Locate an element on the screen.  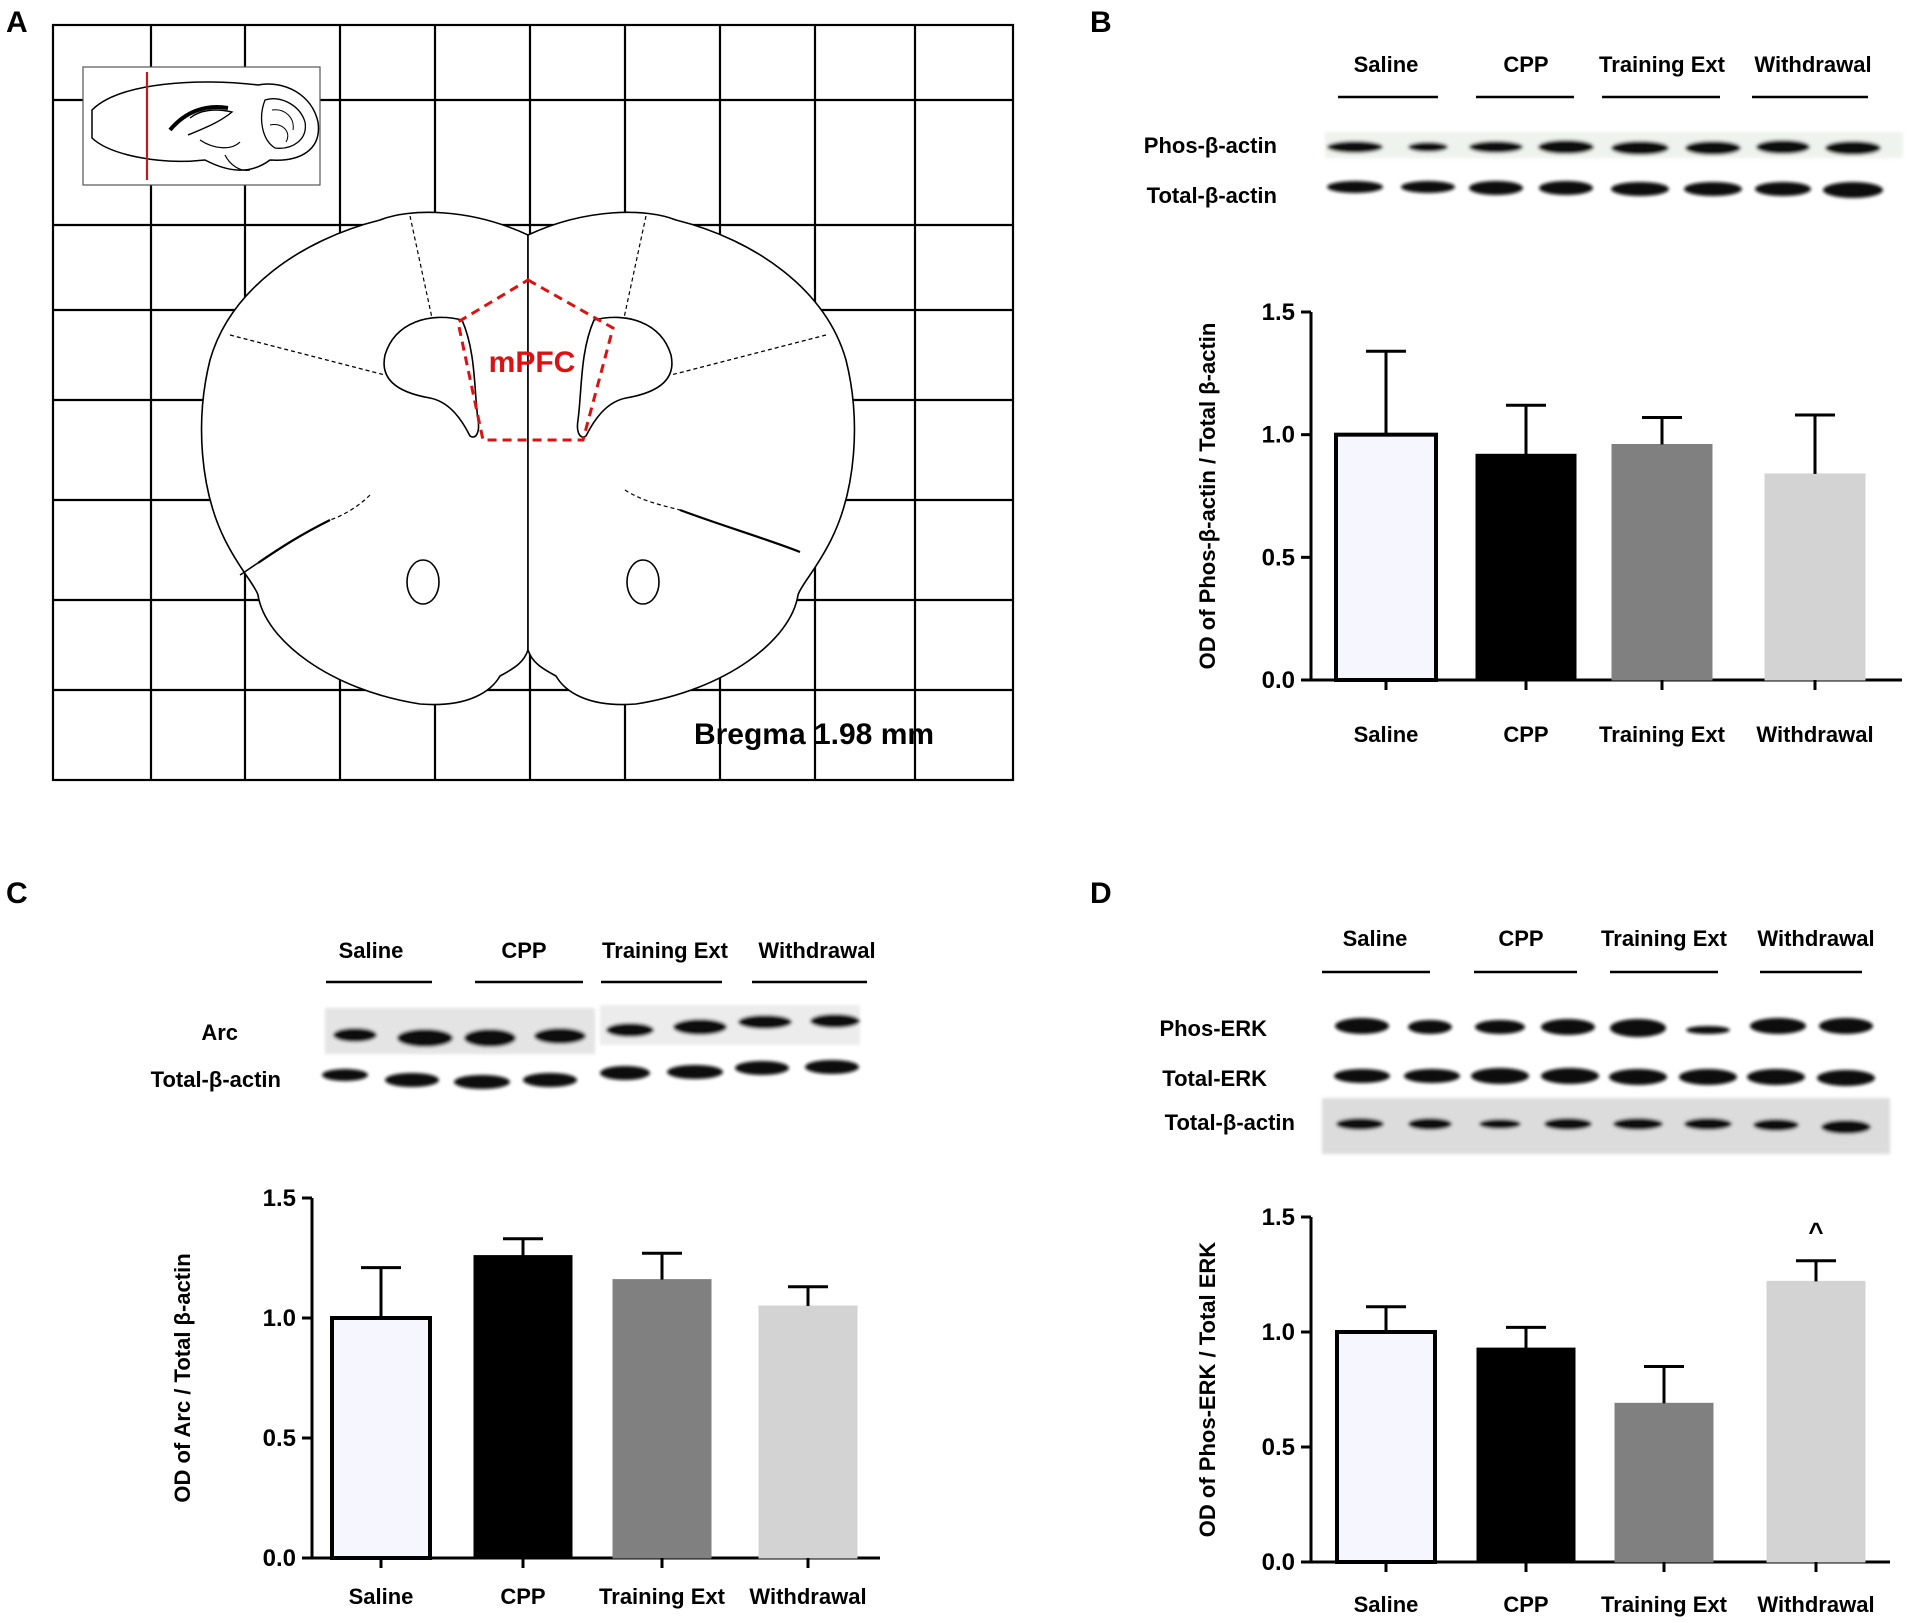
chart-b-x-label-withdrawal: Withdrawal is located at coordinates (1814, 734).